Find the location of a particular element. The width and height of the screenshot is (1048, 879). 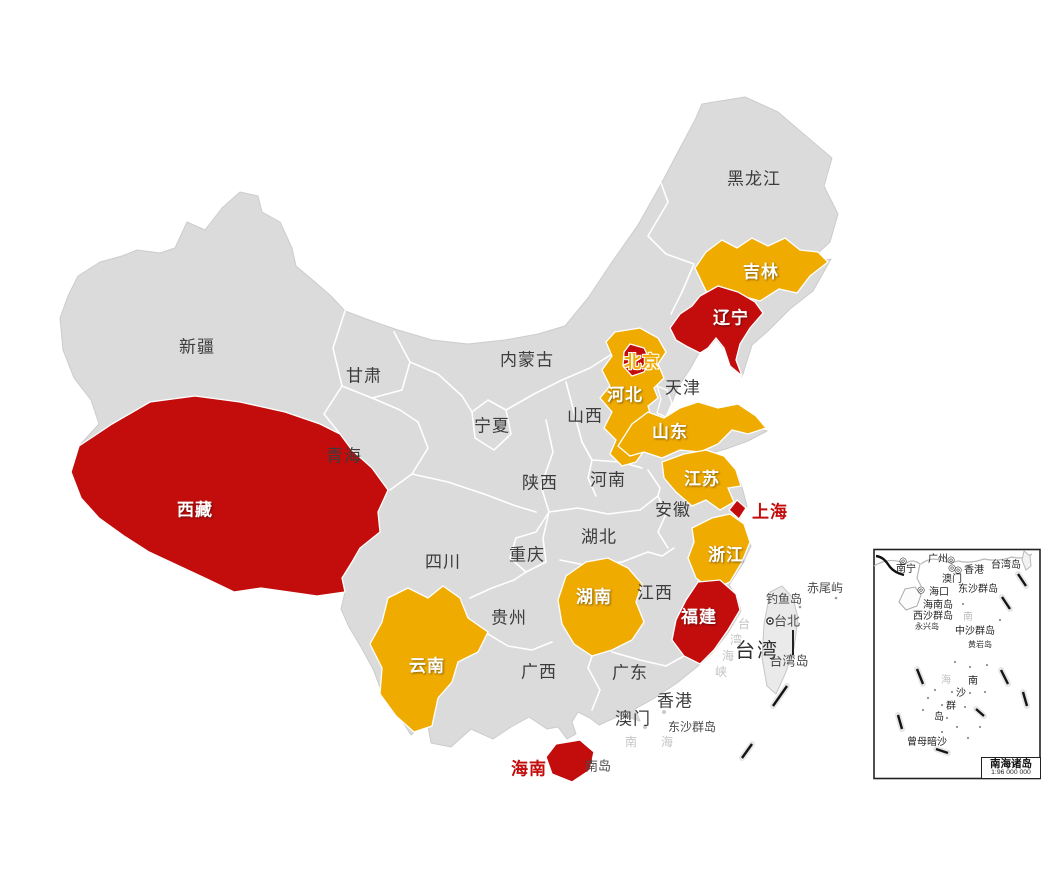

province-shape-hunan is located at coordinates (601, 607).